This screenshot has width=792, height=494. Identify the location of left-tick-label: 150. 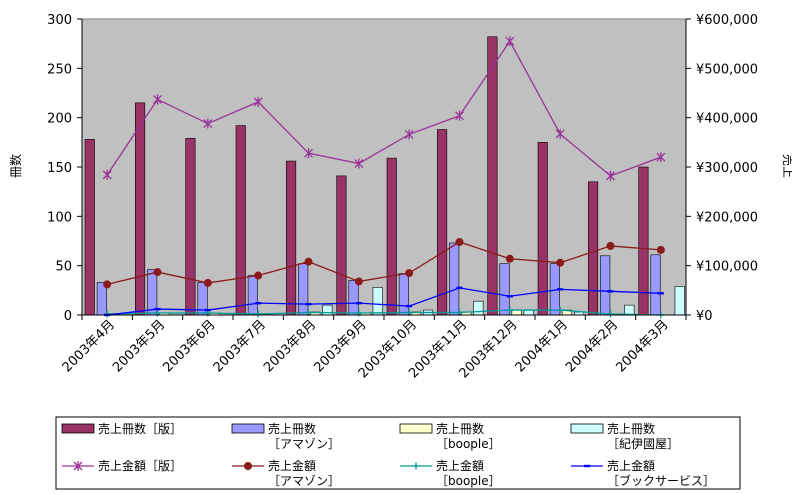
(59, 168).